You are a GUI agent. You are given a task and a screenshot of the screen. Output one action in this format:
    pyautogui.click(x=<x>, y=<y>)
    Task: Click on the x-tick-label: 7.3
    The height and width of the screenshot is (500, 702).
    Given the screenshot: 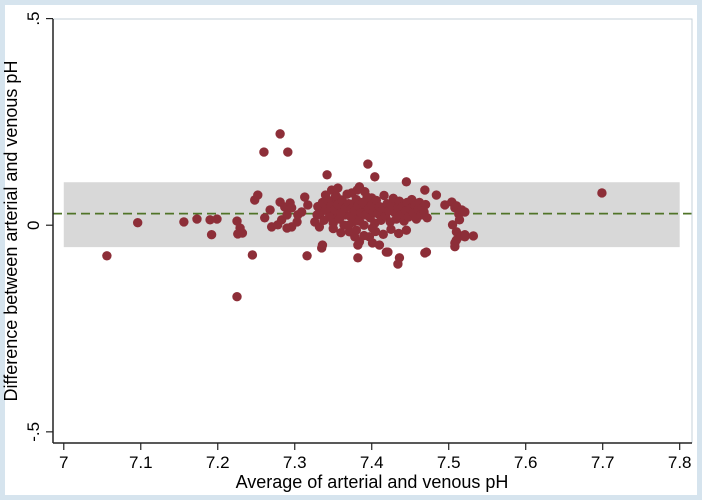 What is the action you would take?
    pyautogui.click(x=295, y=462)
    